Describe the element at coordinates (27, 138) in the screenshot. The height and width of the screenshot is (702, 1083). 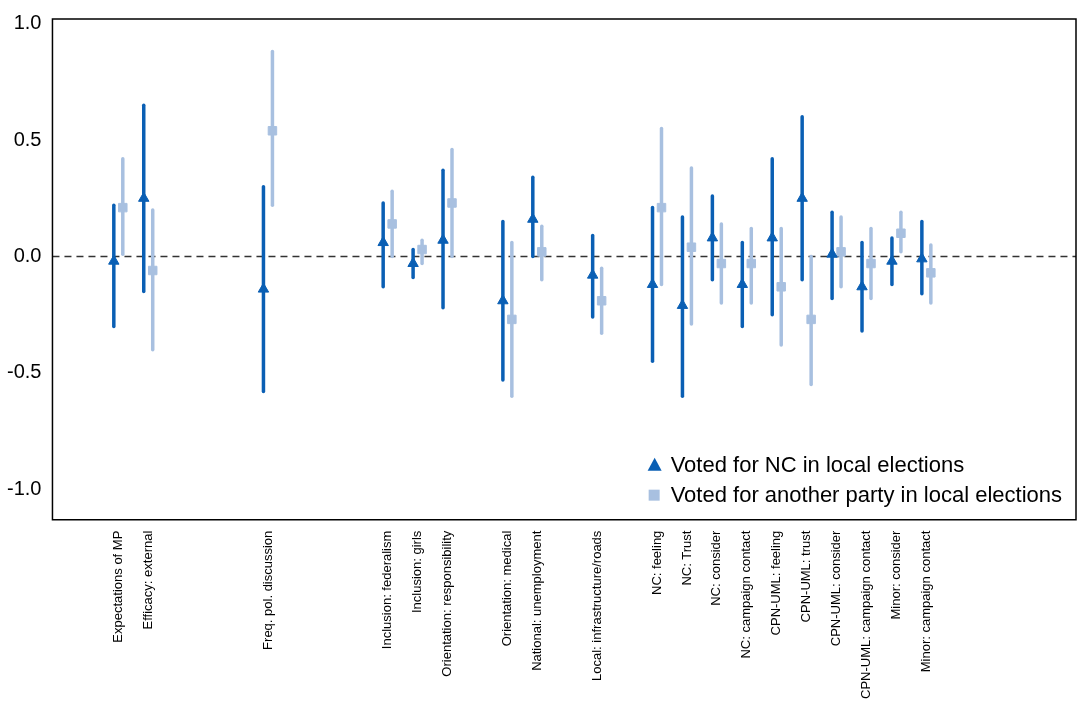
I see `y-tick-label: 0.5` at that location.